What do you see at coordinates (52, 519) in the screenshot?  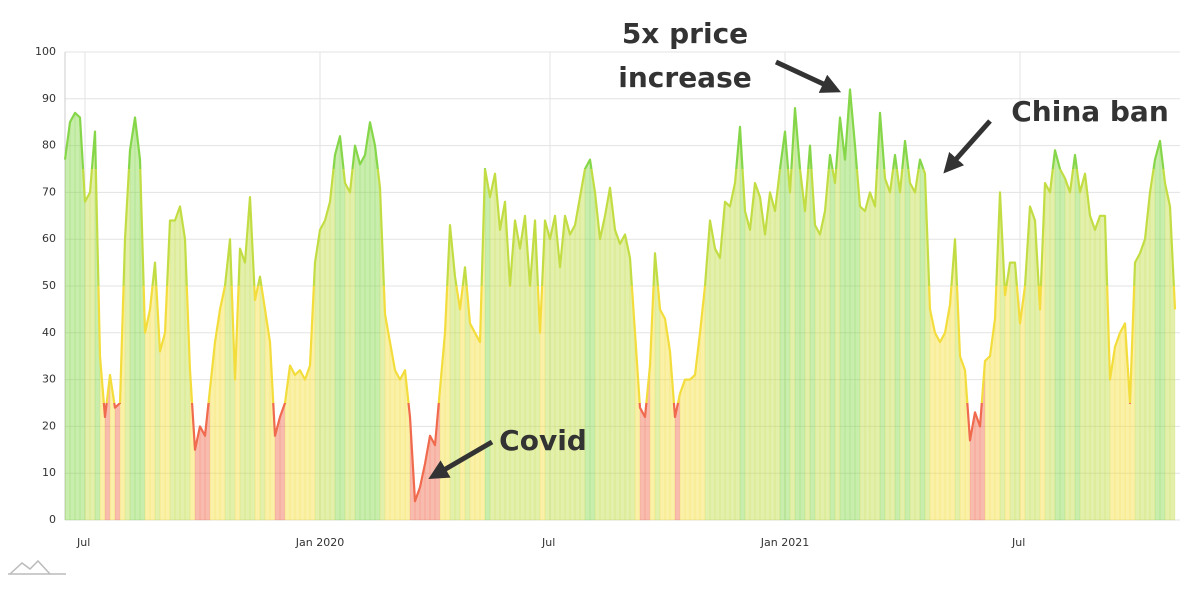 I see `y-tick-label: 0` at bounding box center [52, 519].